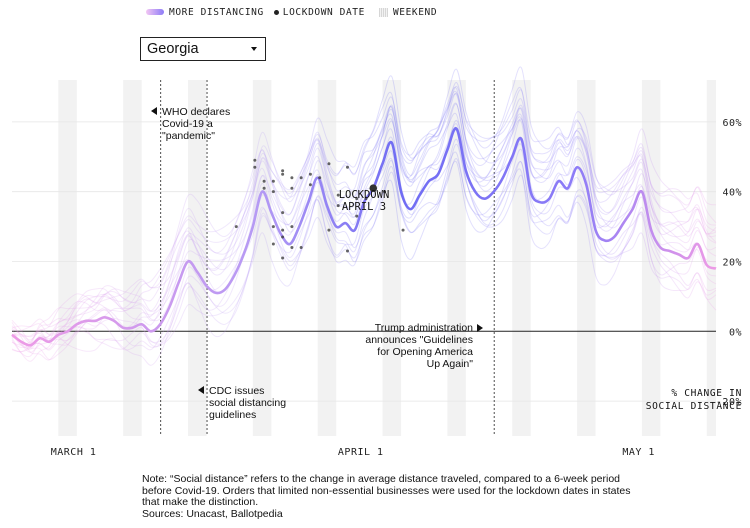  What do you see at coordinates (361, 452) in the screenshot?
I see `x-tick-label: APRIL 1` at bounding box center [361, 452].